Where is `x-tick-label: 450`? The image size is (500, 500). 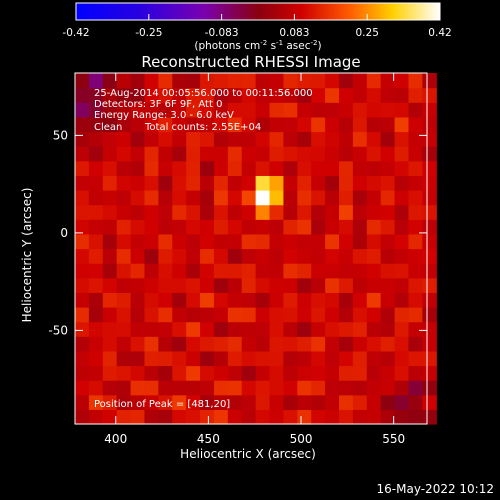 x-tick-label: 450 is located at coordinates (208, 439).